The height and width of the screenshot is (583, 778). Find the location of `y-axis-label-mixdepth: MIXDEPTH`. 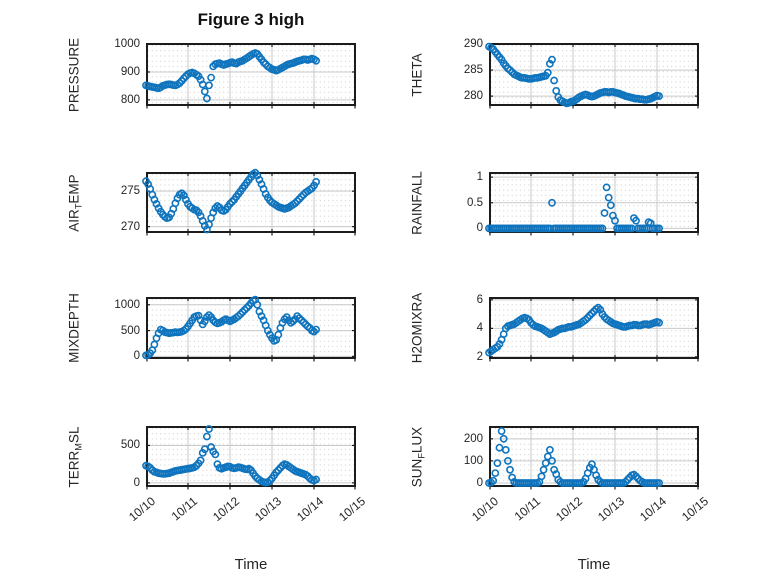

y-axis-label-mixdepth: MIXDEPTH is located at coordinates (74, 328).